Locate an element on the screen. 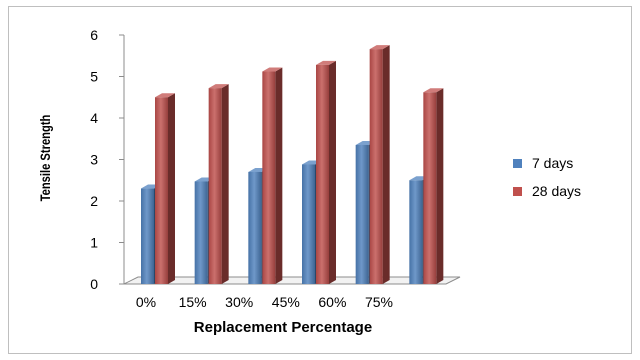  x-tick-label: 0% is located at coordinates (146, 302).